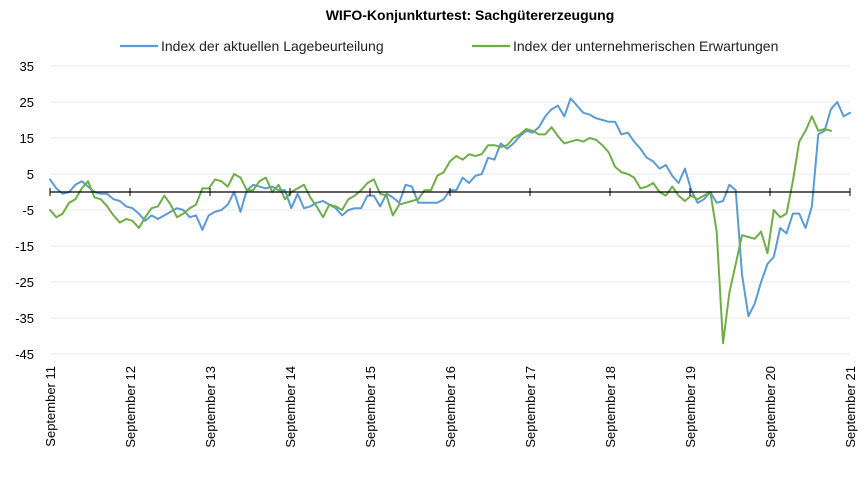 Image resolution: width=867 pixels, height=483 pixels. Describe the element at coordinates (28, 210) in the screenshot. I see `y-tick-label: -5` at that location.